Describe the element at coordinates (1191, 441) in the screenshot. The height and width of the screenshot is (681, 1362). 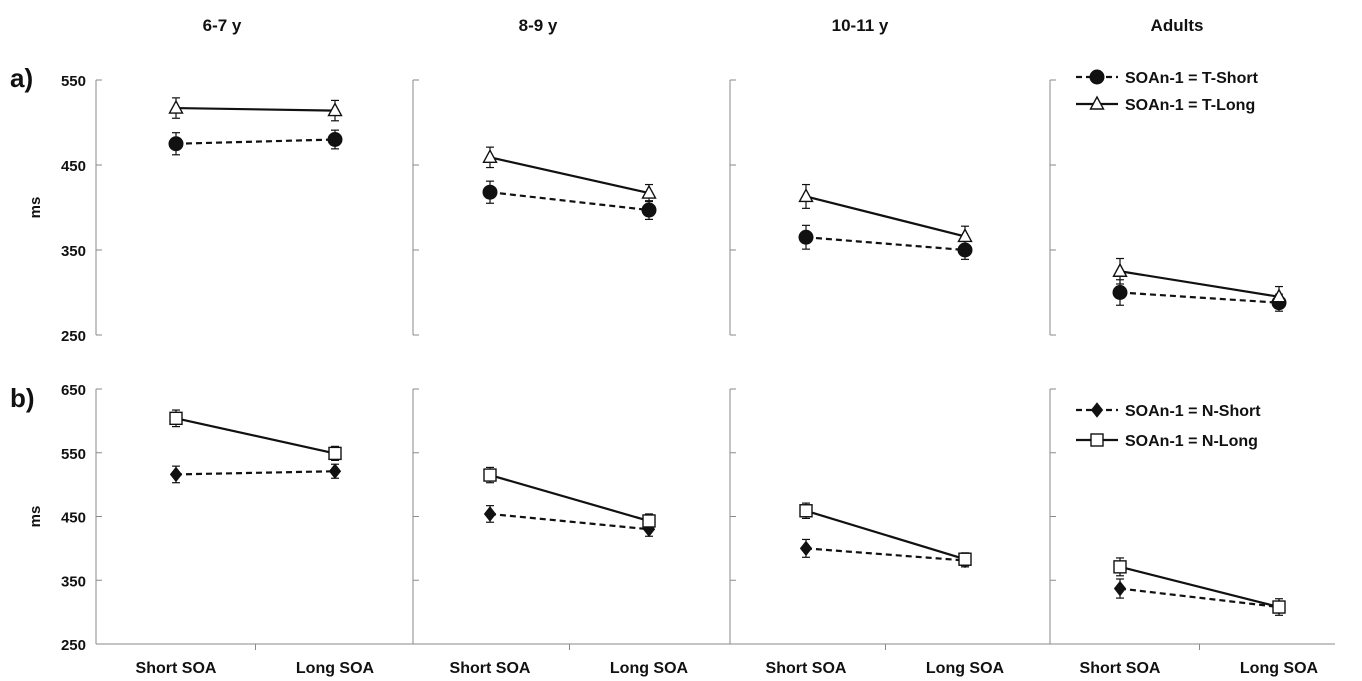
I see `legend-label: SOAn-1 = N-Long` at that location.